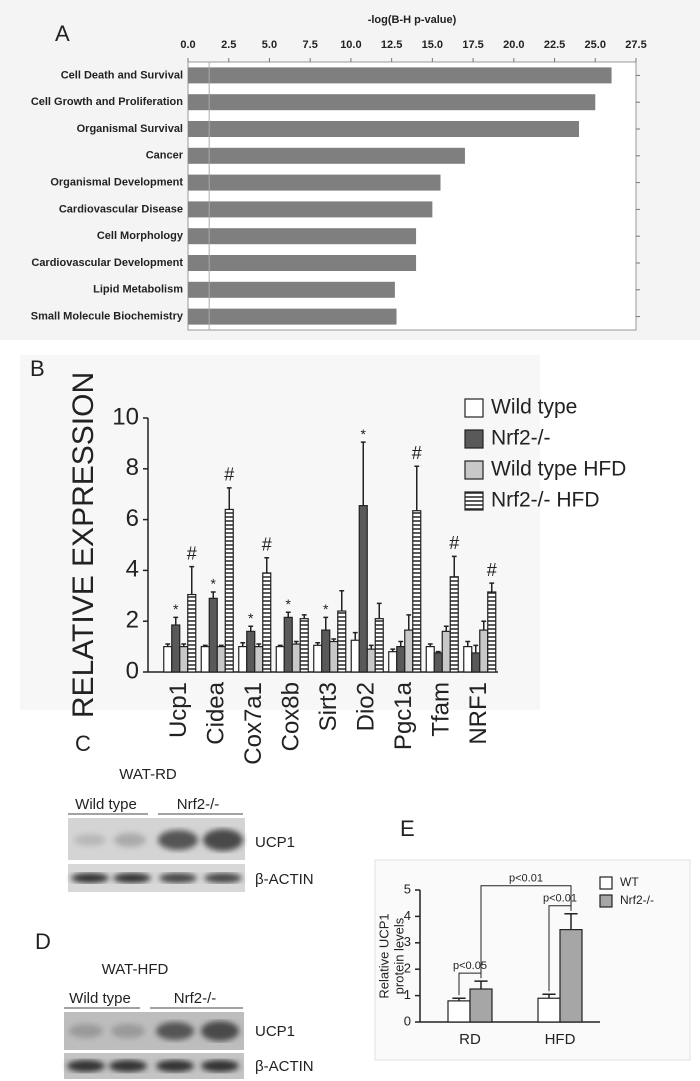  What do you see at coordinates (470, 1039) in the screenshot?
I see `x-tick-label: RD` at bounding box center [470, 1039].